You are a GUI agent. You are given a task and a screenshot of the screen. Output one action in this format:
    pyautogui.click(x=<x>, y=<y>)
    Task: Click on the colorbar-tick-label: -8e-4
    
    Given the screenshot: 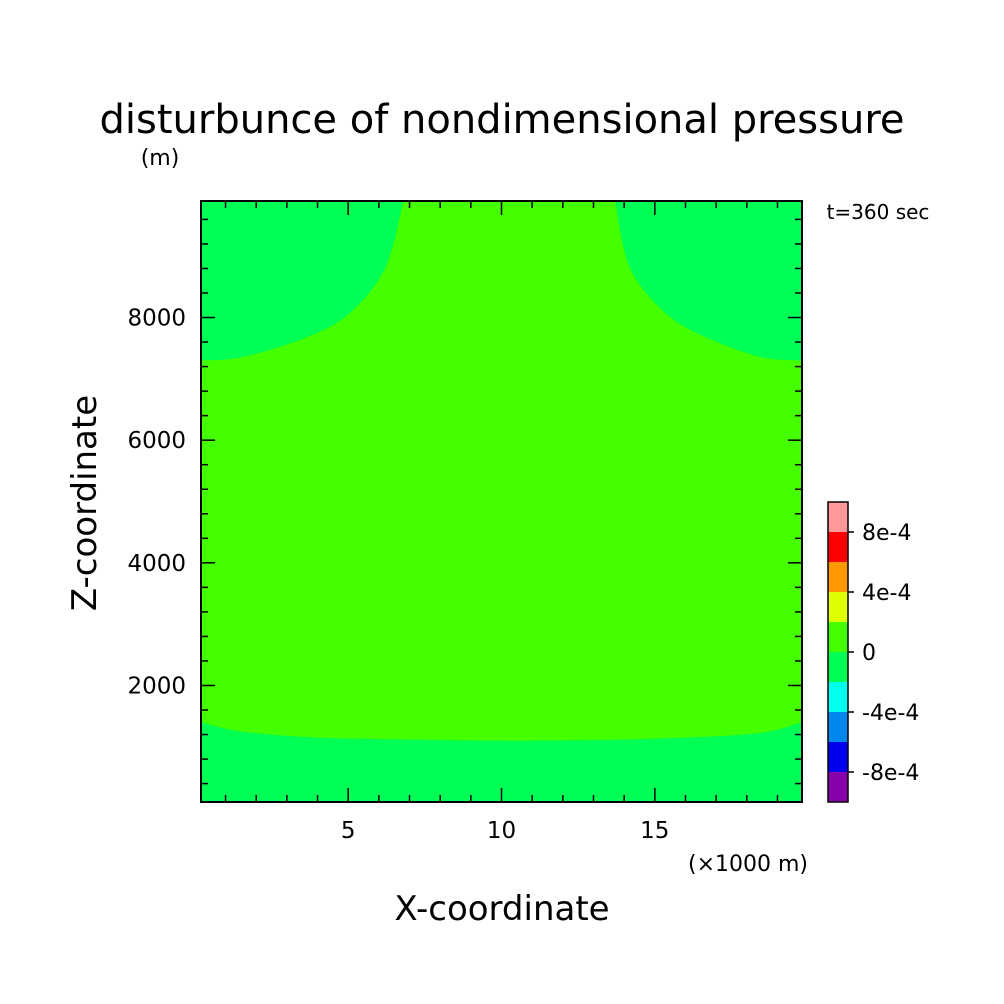 What is the action you would take?
    pyautogui.click(x=890, y=773)
    